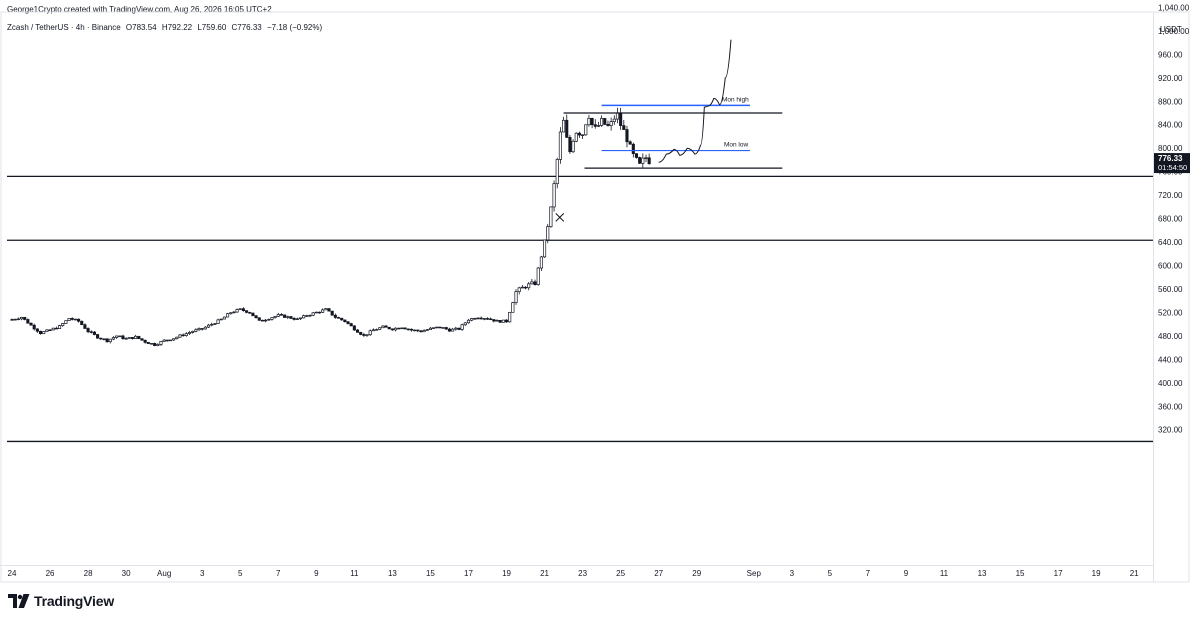  Describe the element at coordinates (1170, 158) in the screenshot. I see `last-price-value: 776.33` at that location.